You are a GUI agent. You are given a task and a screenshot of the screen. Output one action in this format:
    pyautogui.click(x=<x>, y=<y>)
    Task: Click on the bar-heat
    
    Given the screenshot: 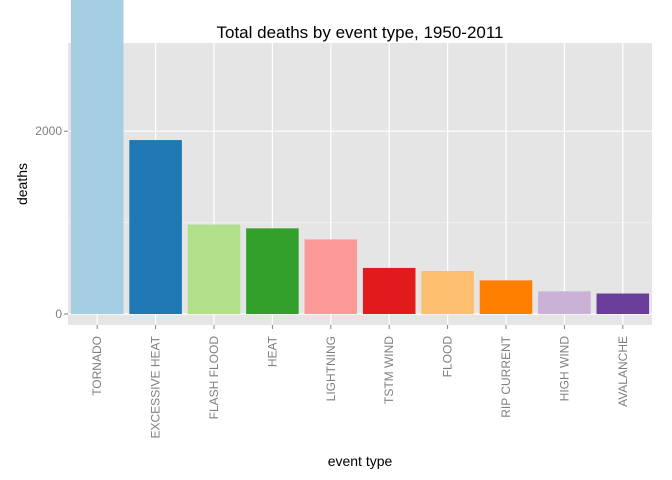 What is the action you would take?
    pyautogui.click(x=272, y=271)
    